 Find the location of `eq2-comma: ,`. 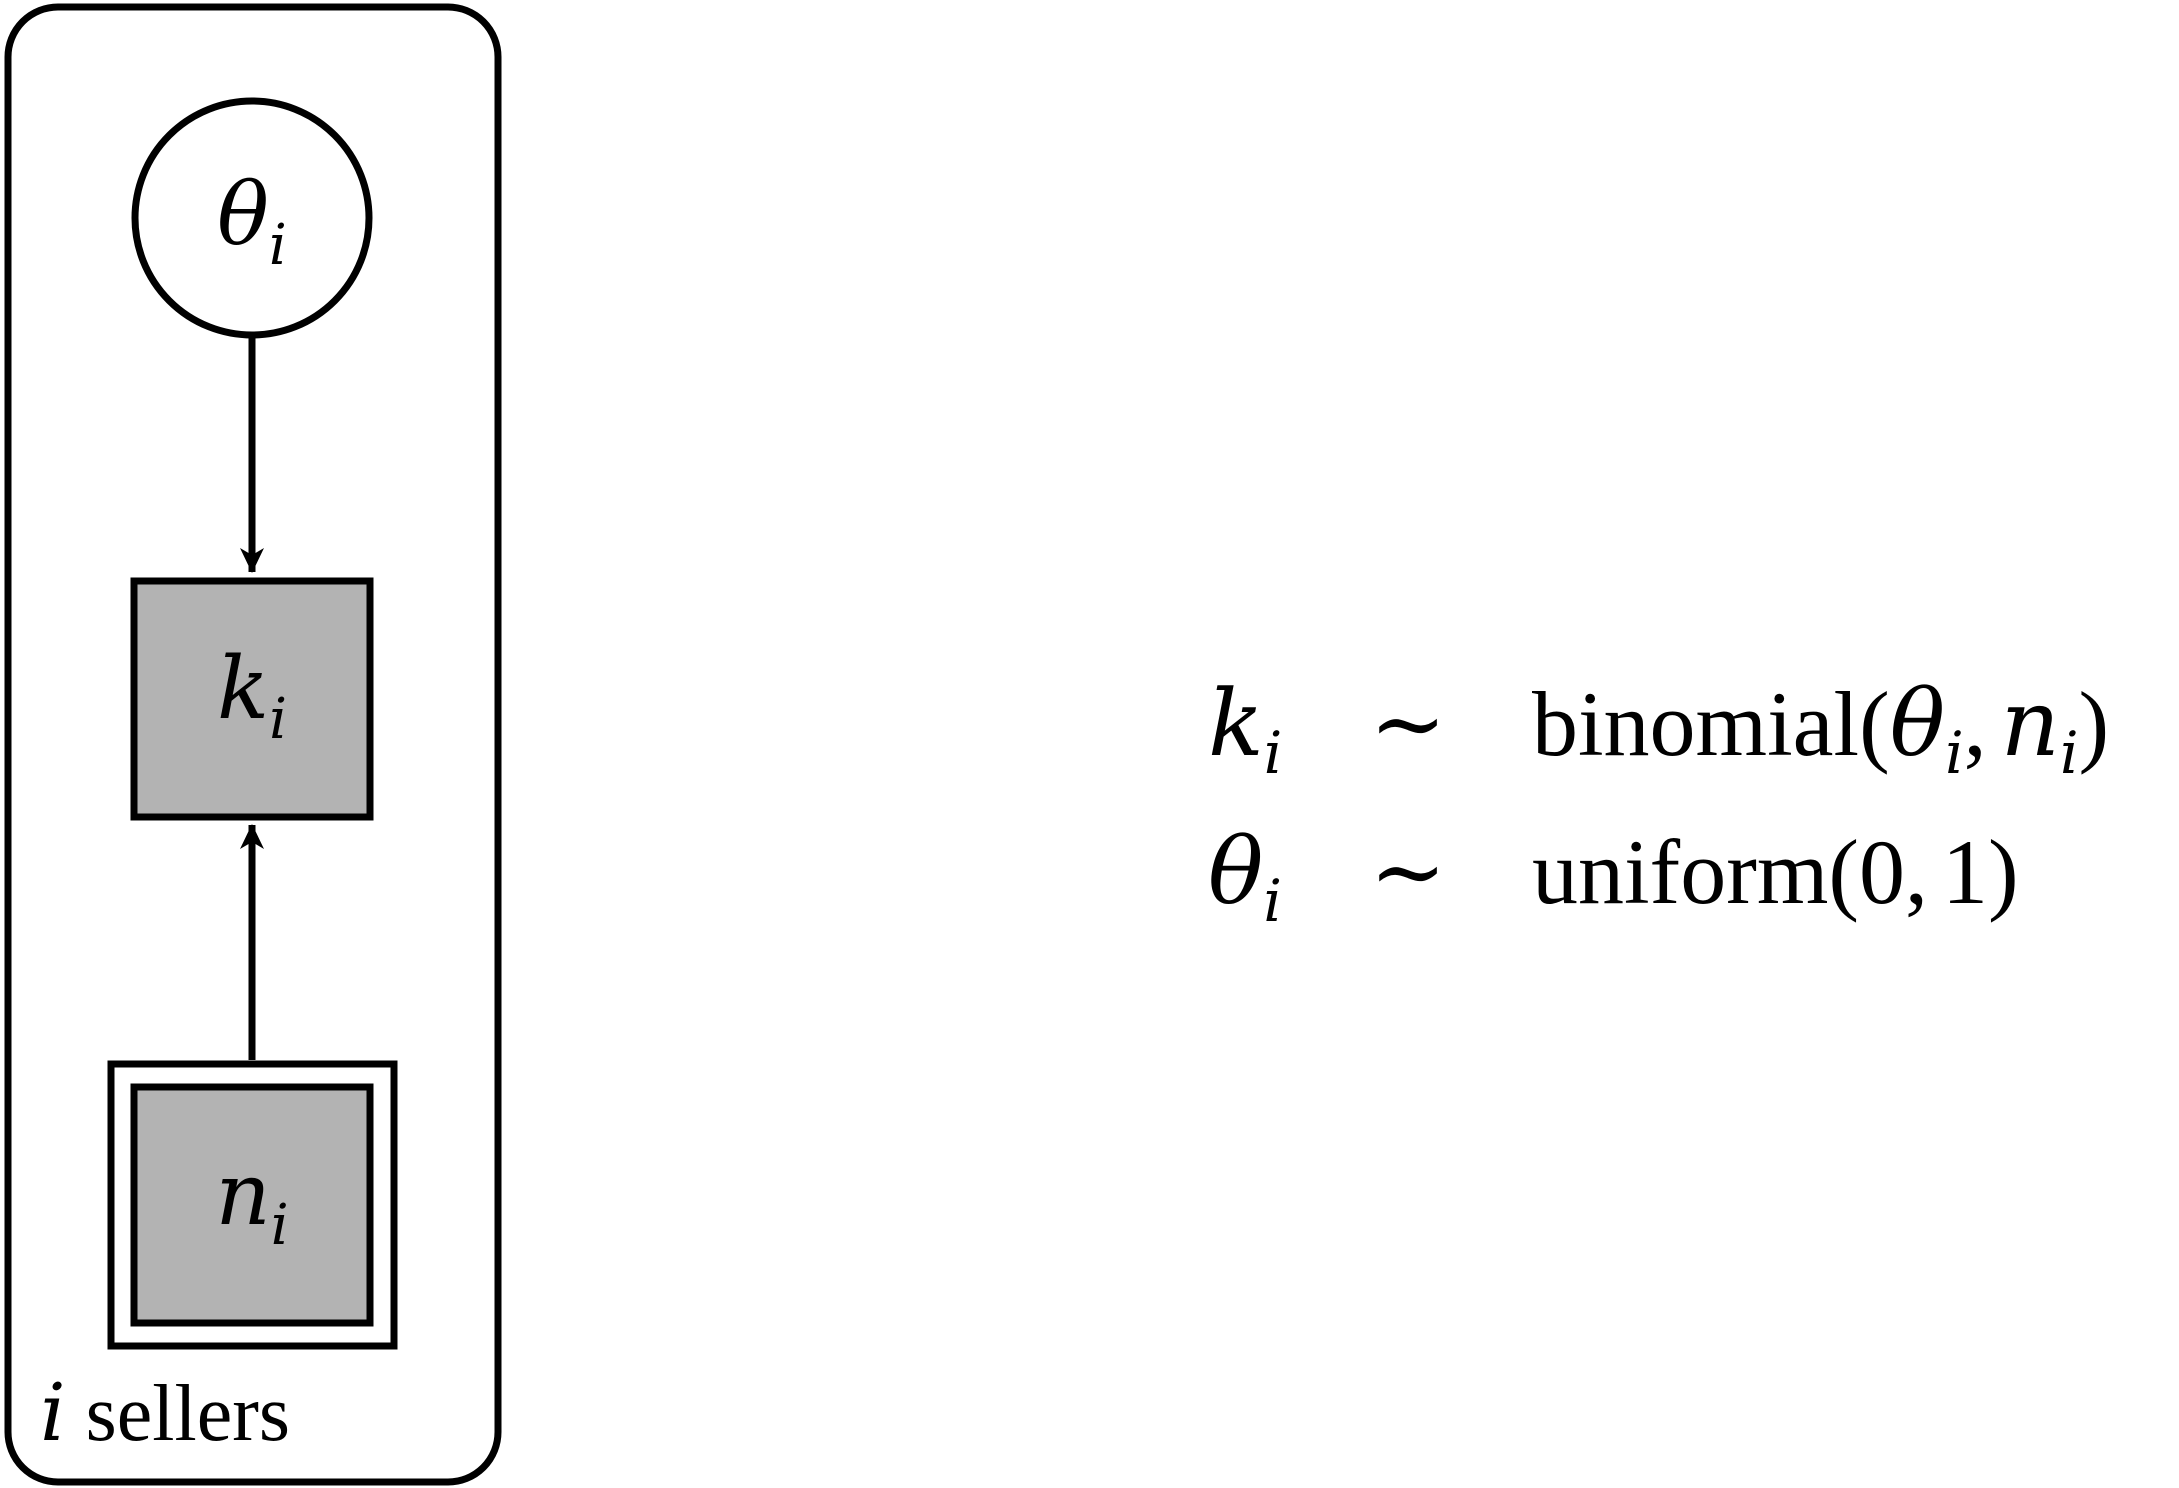

eq2-comma: , is located at coordinates (1916, 872).